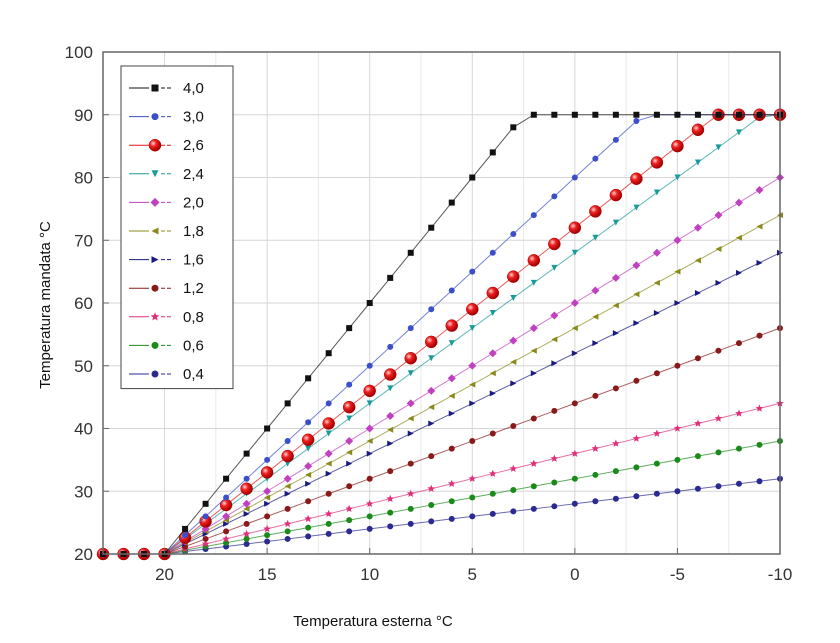 The width and height of the screenshot is (840, 643). I want to click on x-tick-label: -10, so click(780, 574).